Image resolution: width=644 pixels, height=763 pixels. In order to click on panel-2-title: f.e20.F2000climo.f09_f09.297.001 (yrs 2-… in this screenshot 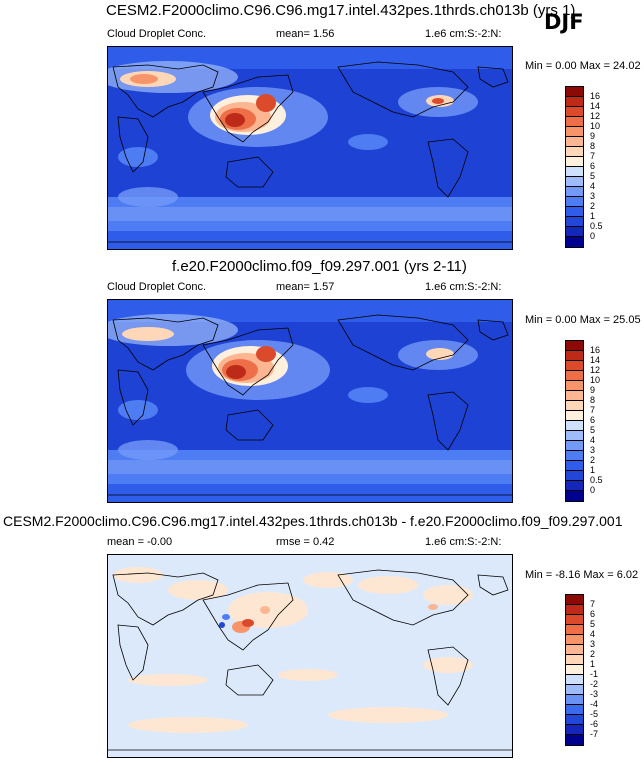, I will do `click(319, 266)`.